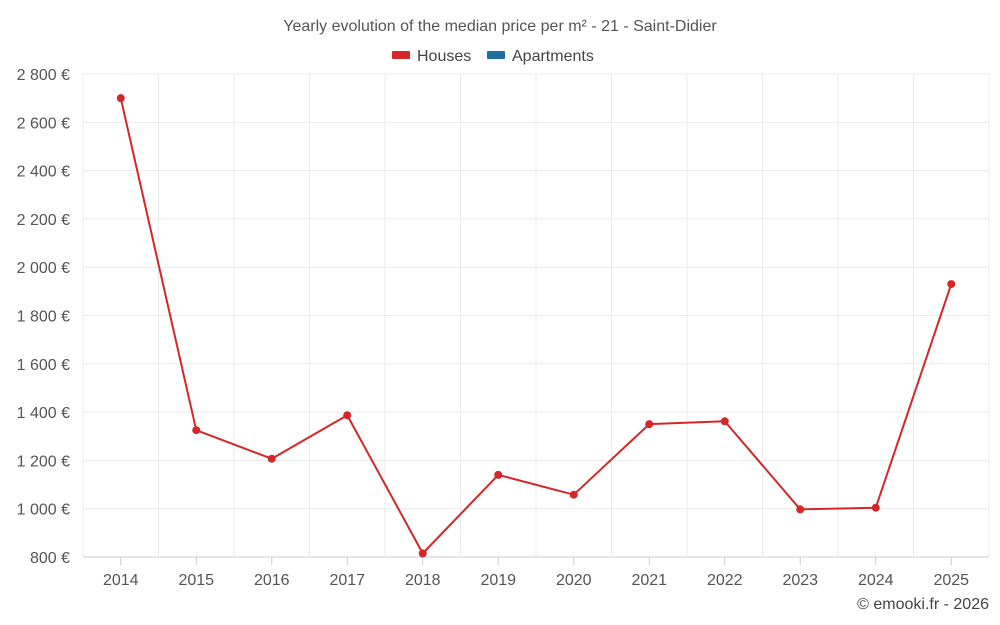 This screenshot has width=1000, height=625. What do you see at coordinates (498, 580) in the screenshot?
I see `x-tick-label: 2019` at bounding box center [498, 580].